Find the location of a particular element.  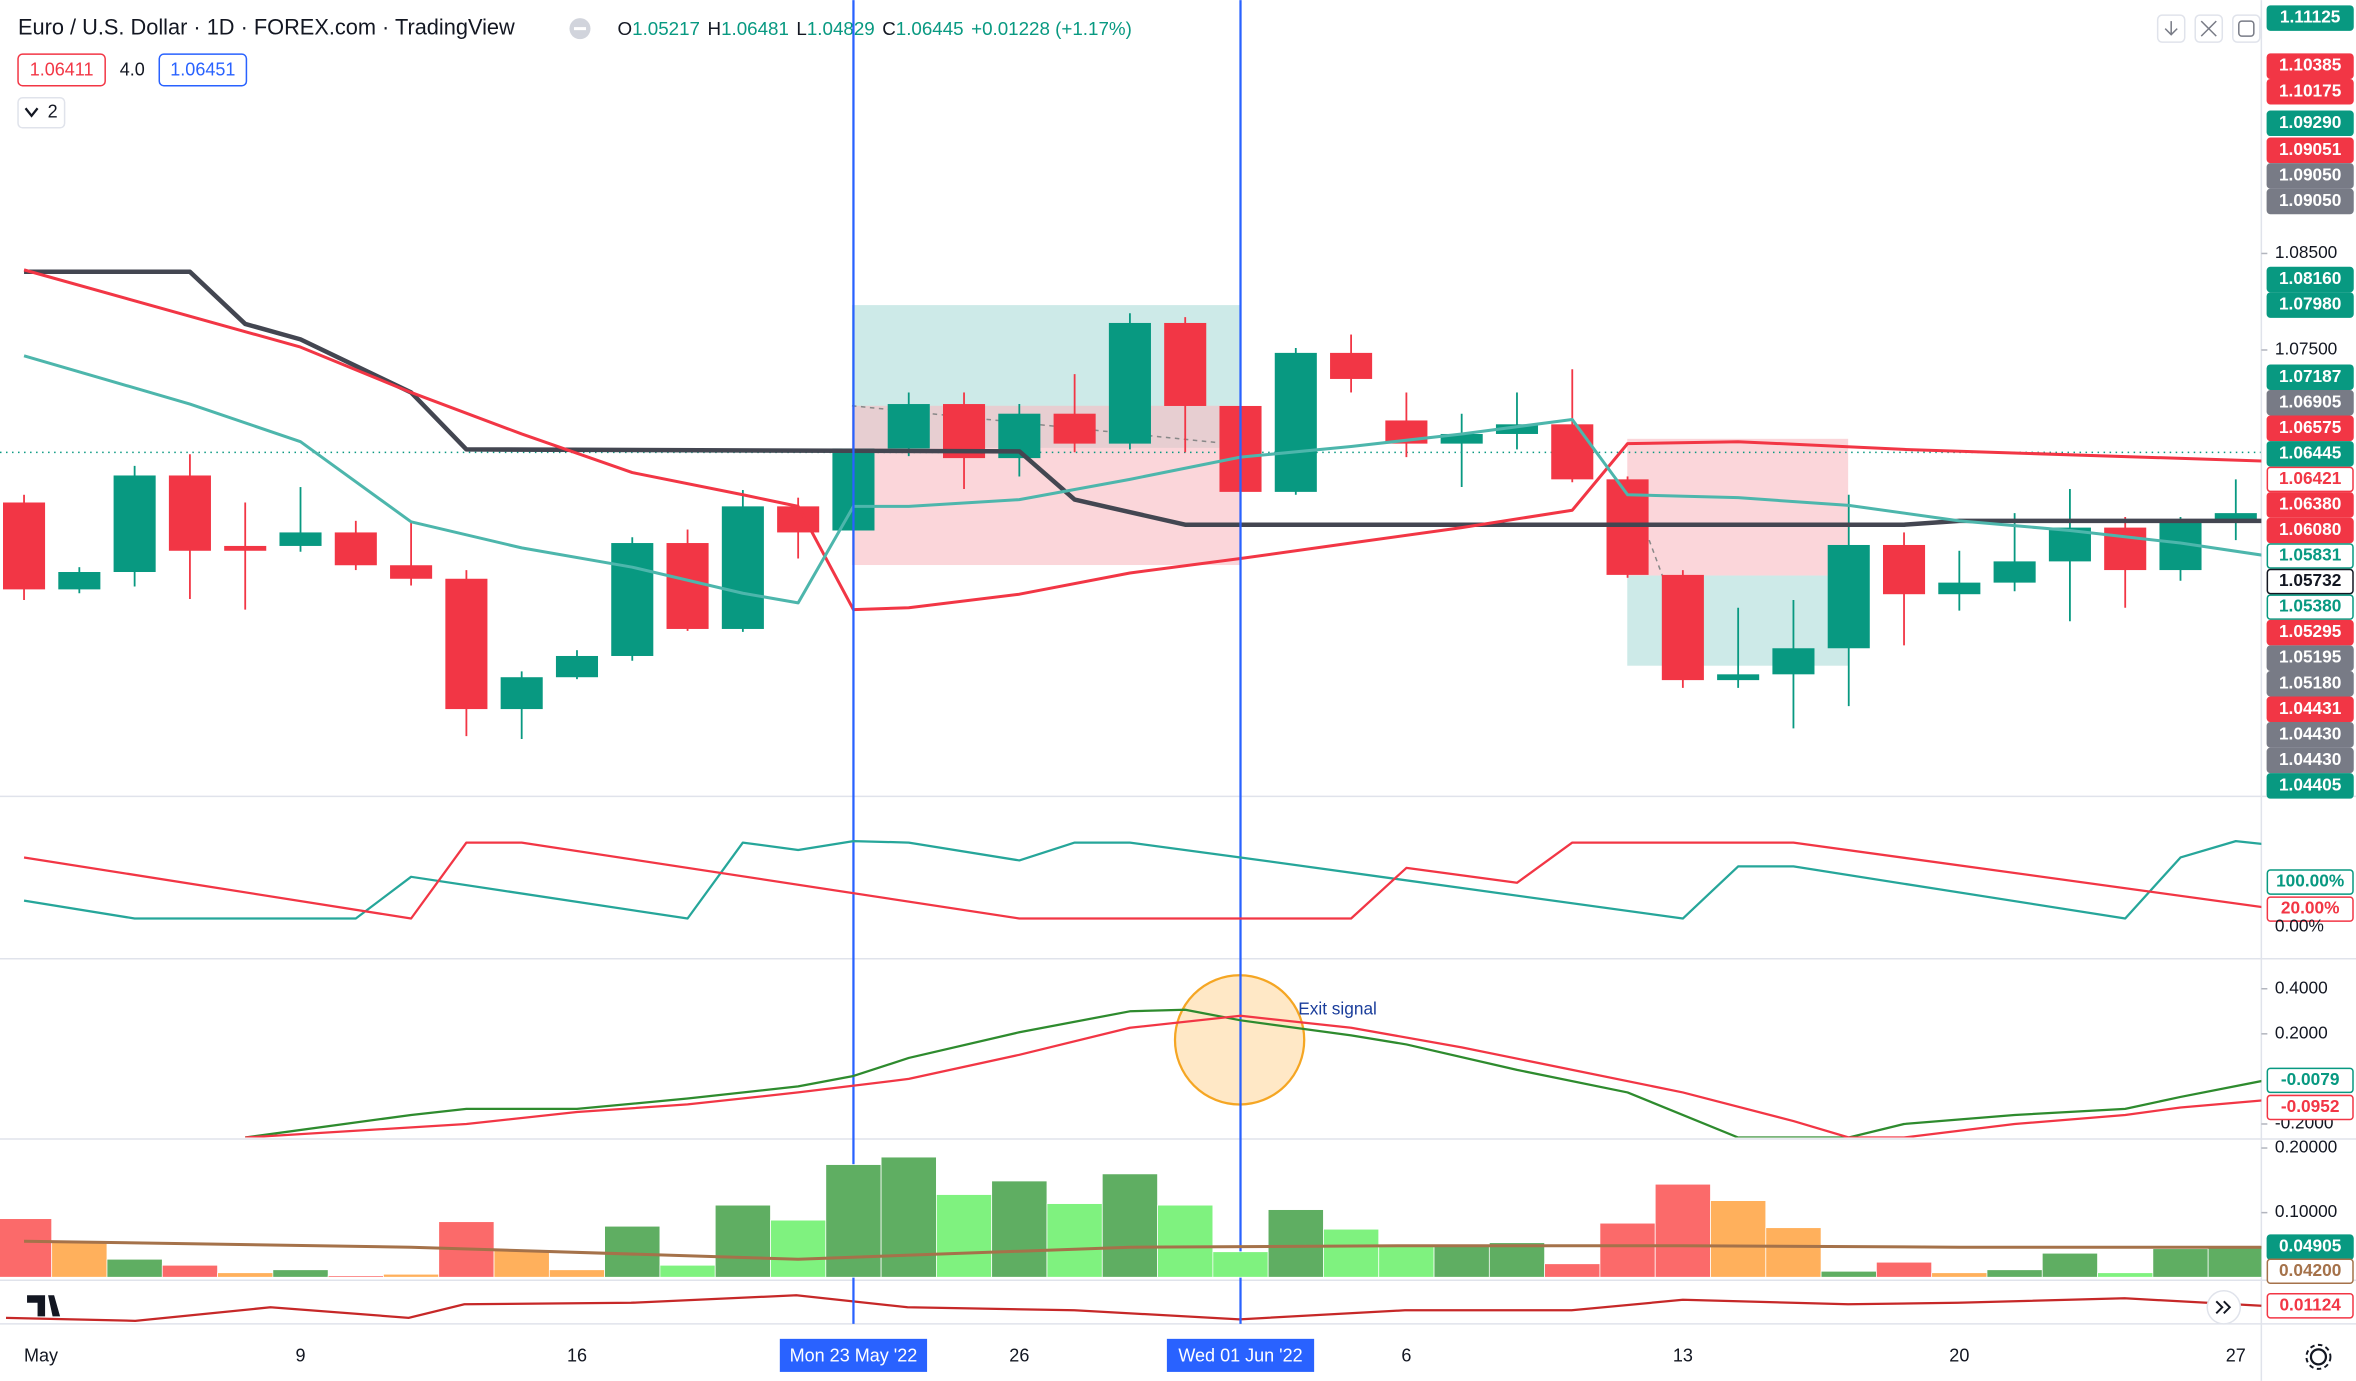

ohlc-value: 1.04829 is located at coordinates (841, 28).